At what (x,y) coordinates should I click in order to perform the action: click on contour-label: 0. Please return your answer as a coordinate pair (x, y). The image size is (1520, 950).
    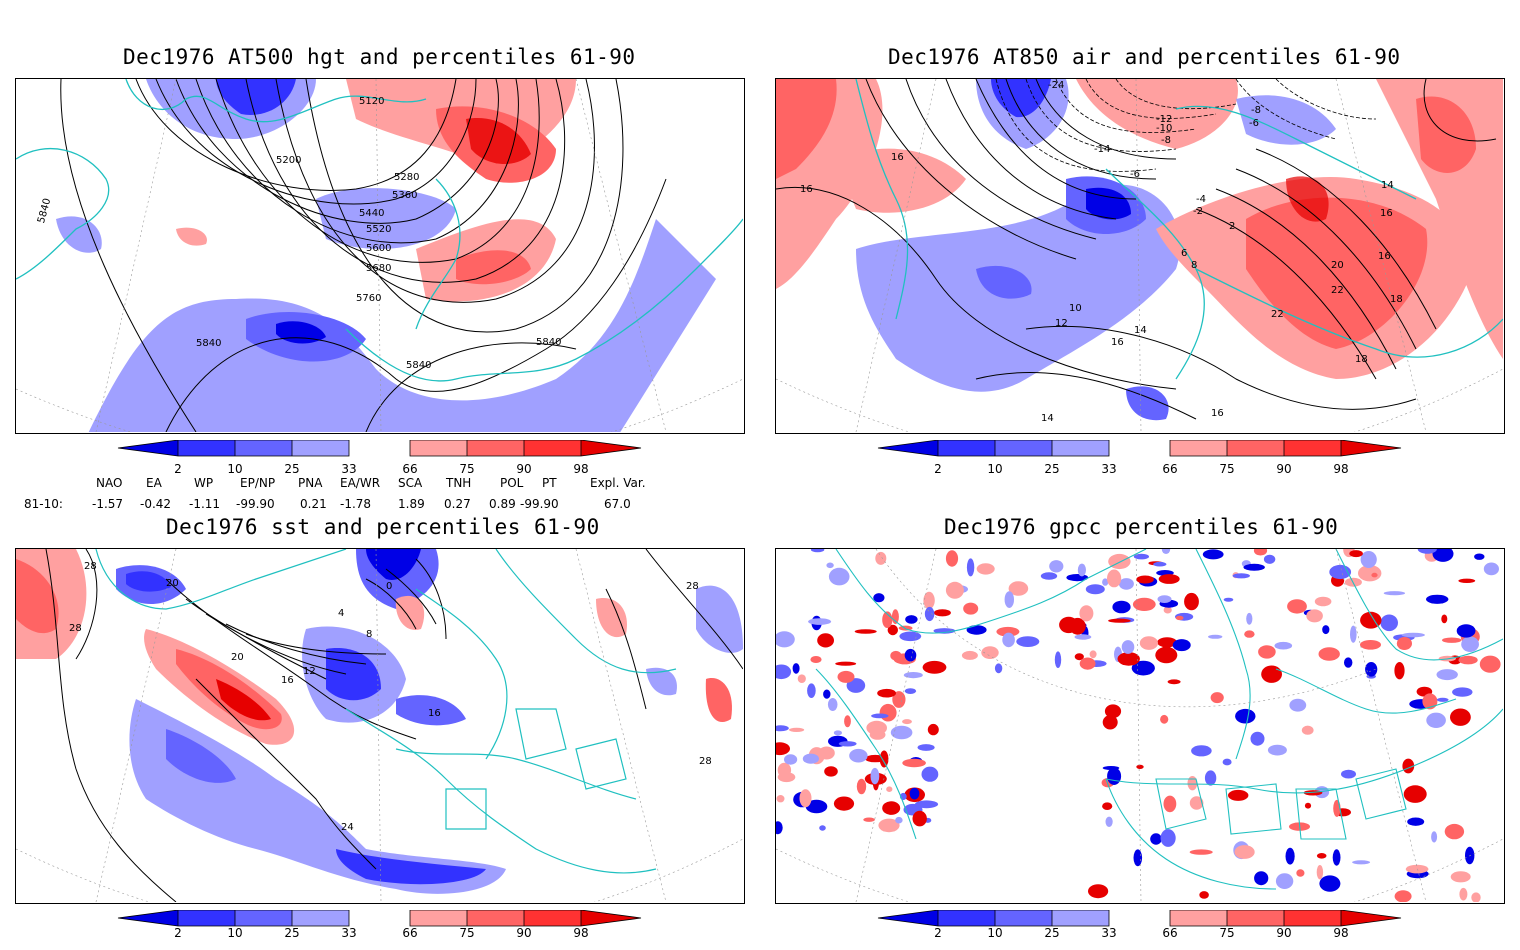
    Looking at the image, I should click on (389, 586).